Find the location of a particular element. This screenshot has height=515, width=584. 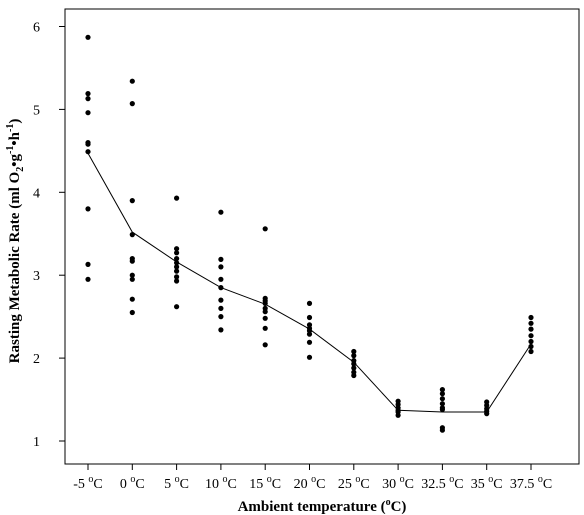

x-tick-label: 5 oC is located at coordinates (176, 483).